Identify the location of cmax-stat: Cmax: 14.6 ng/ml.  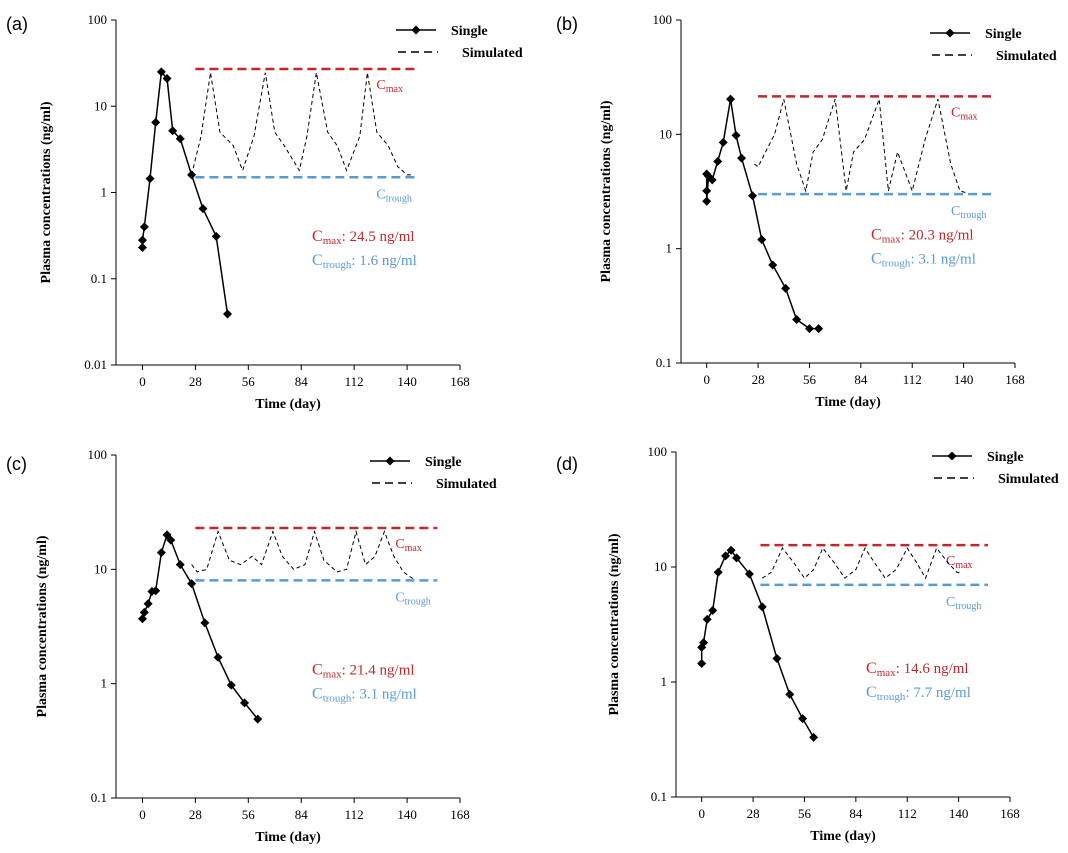
(917, 669).